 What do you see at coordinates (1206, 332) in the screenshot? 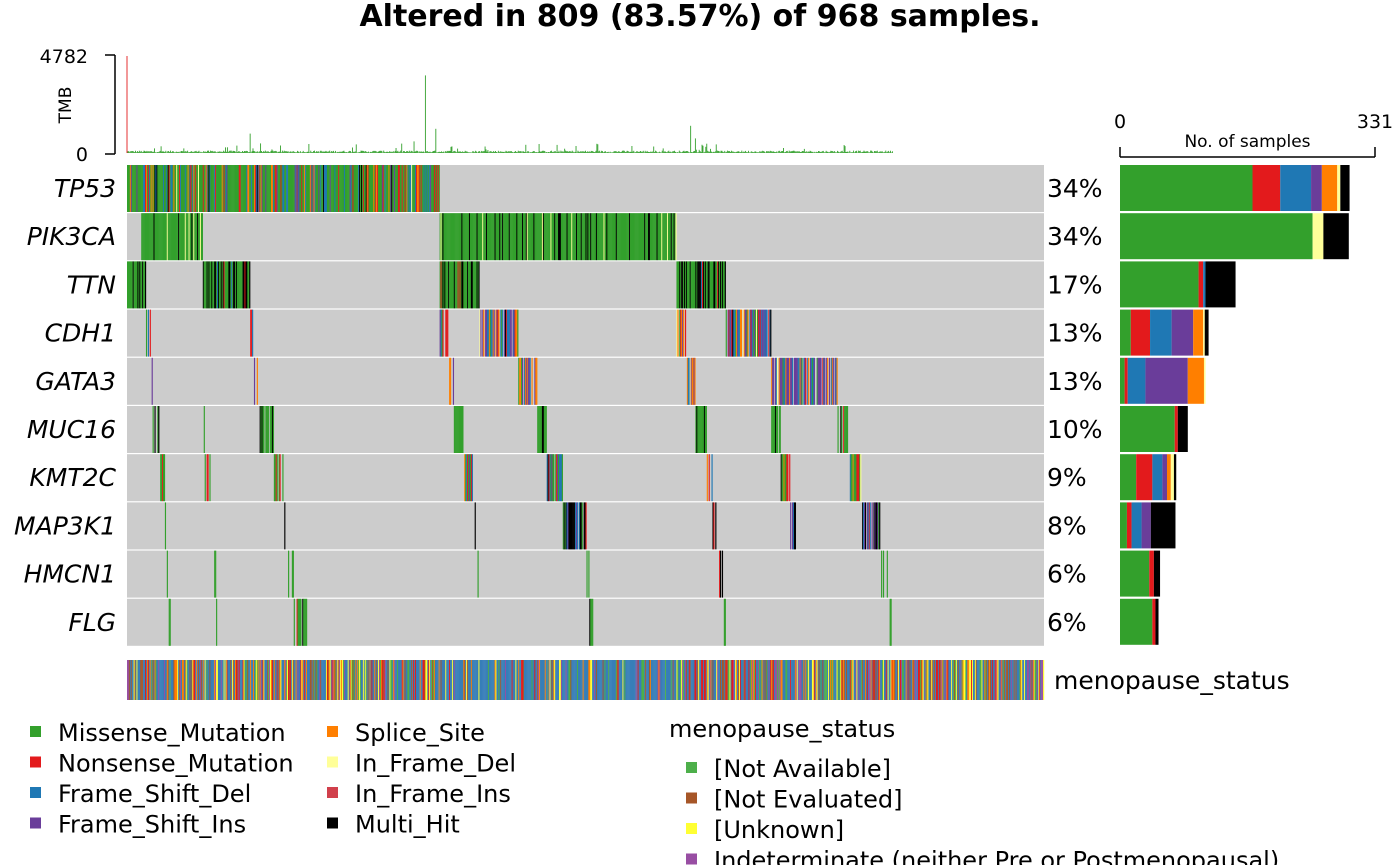
I see `barplot-segment` at bounding box center [1206, 332].